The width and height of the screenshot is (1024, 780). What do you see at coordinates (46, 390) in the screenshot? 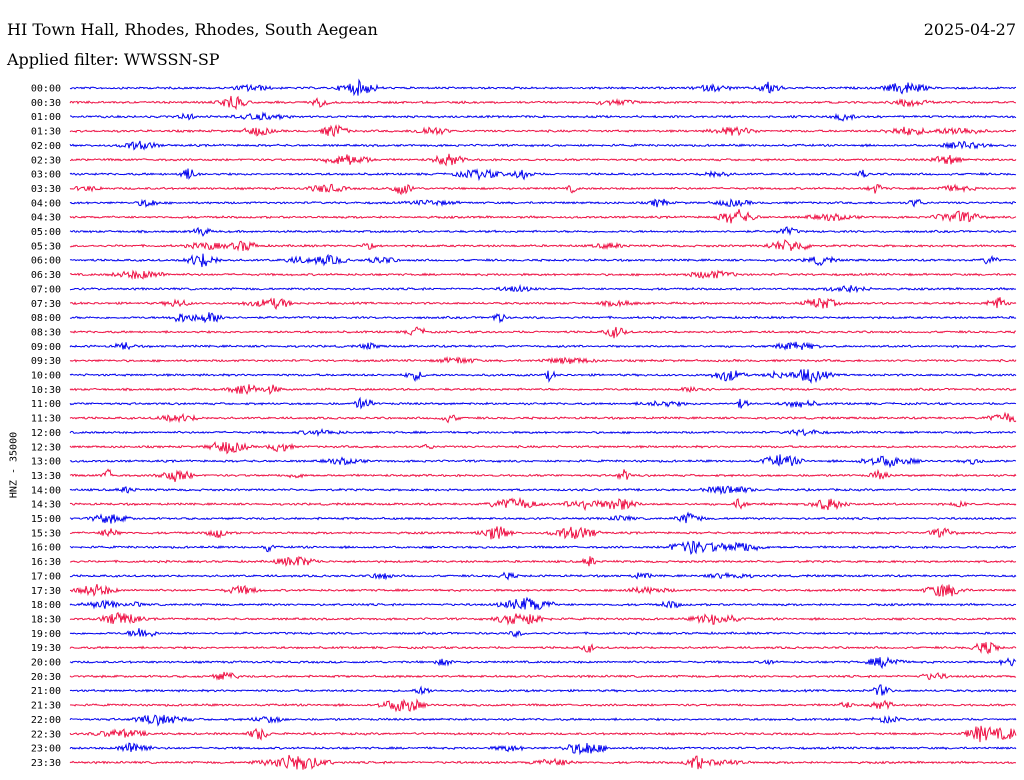
I see `time-tick-label: 10:30` at bounding box center [46, 390].